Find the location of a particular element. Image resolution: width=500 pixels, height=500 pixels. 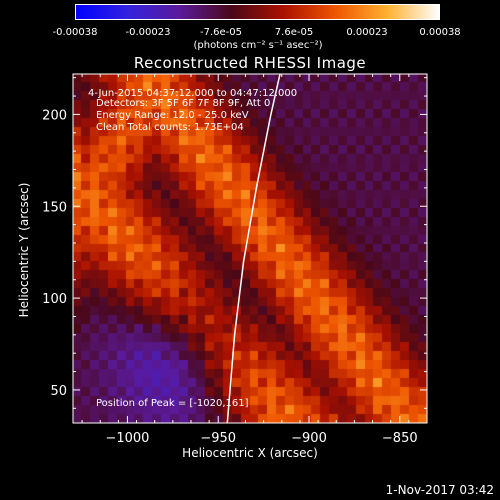

annotation-detectors: Detectors: 3F 5F 6F 7F 8F 9F, Att 0 is located at coordinates (183, 103).